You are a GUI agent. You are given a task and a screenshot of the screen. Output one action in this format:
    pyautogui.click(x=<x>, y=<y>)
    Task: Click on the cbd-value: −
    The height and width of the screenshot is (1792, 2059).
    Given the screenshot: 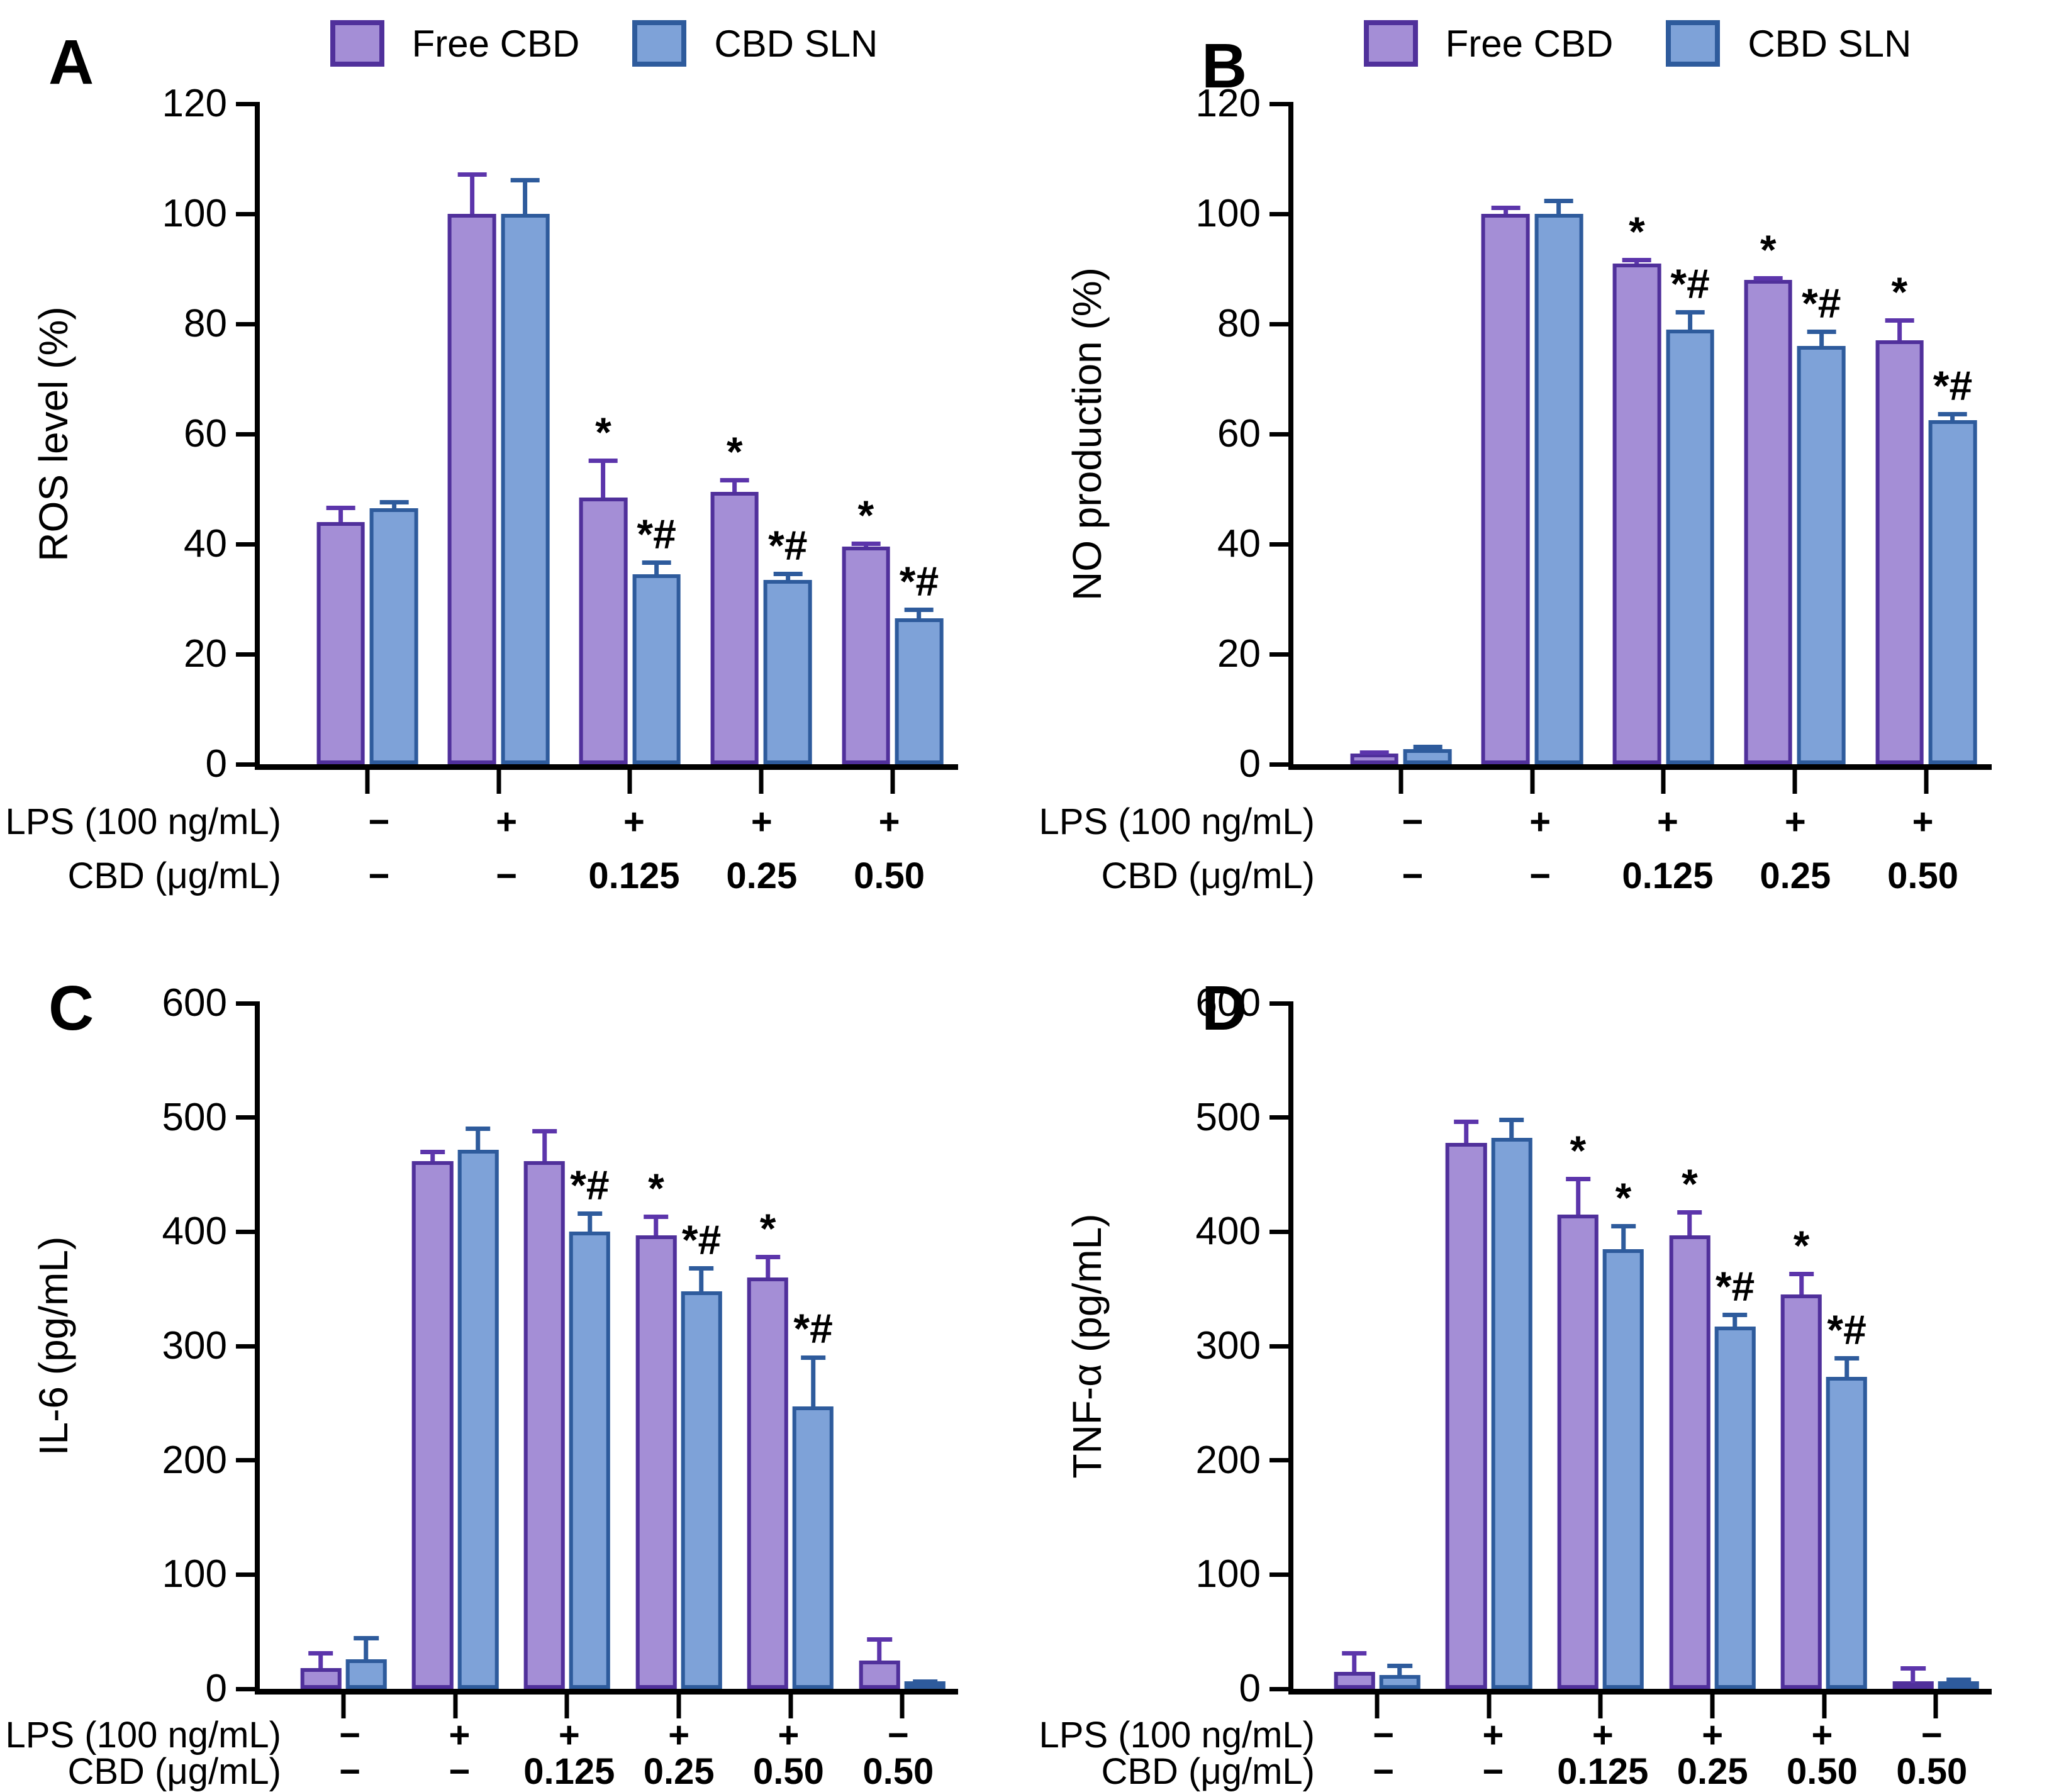 What is the action you would take?
    pyautogui.click(x=379, y=875)
    